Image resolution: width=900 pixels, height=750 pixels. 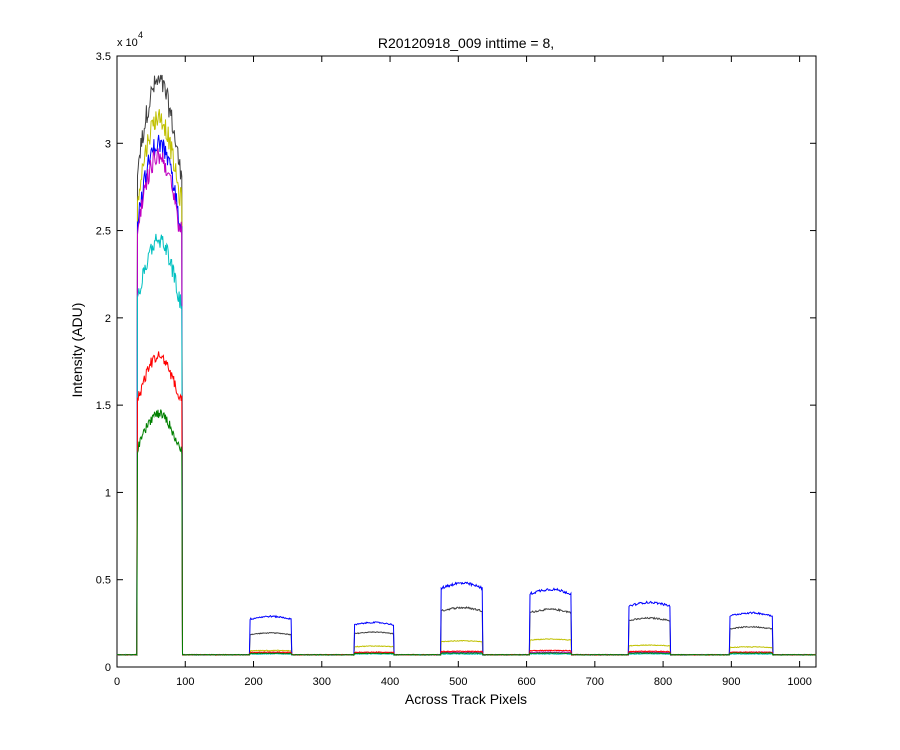 What do you see at coordinates (731, 682) in the screenshot?
I see `x-tick-label: 900` at bounding box center [731, 682].